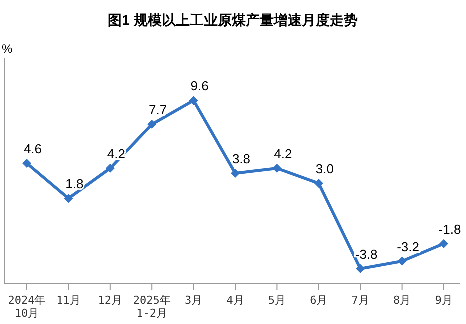 The width and height of the screenshot is (466, 324). What do you see at coordinates (277, 300) in the screenshot?
I see `x-tick-label: 5月` at bounding box center [277, 300].